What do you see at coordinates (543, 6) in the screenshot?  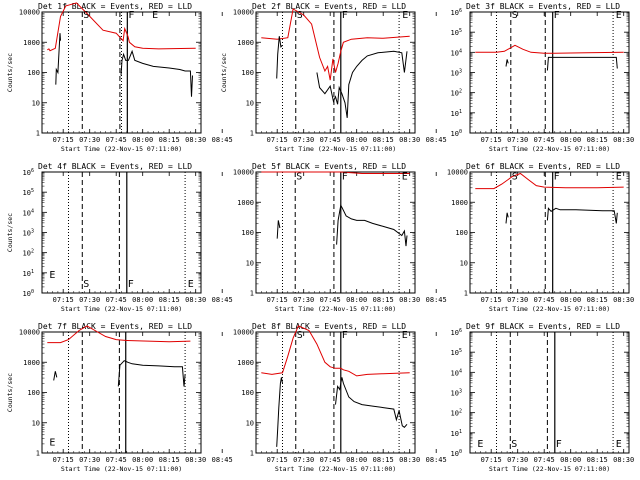 I see `panel-title: Det 3f BLACK = Events, RED = LLD` at bounding box center [543, 6].